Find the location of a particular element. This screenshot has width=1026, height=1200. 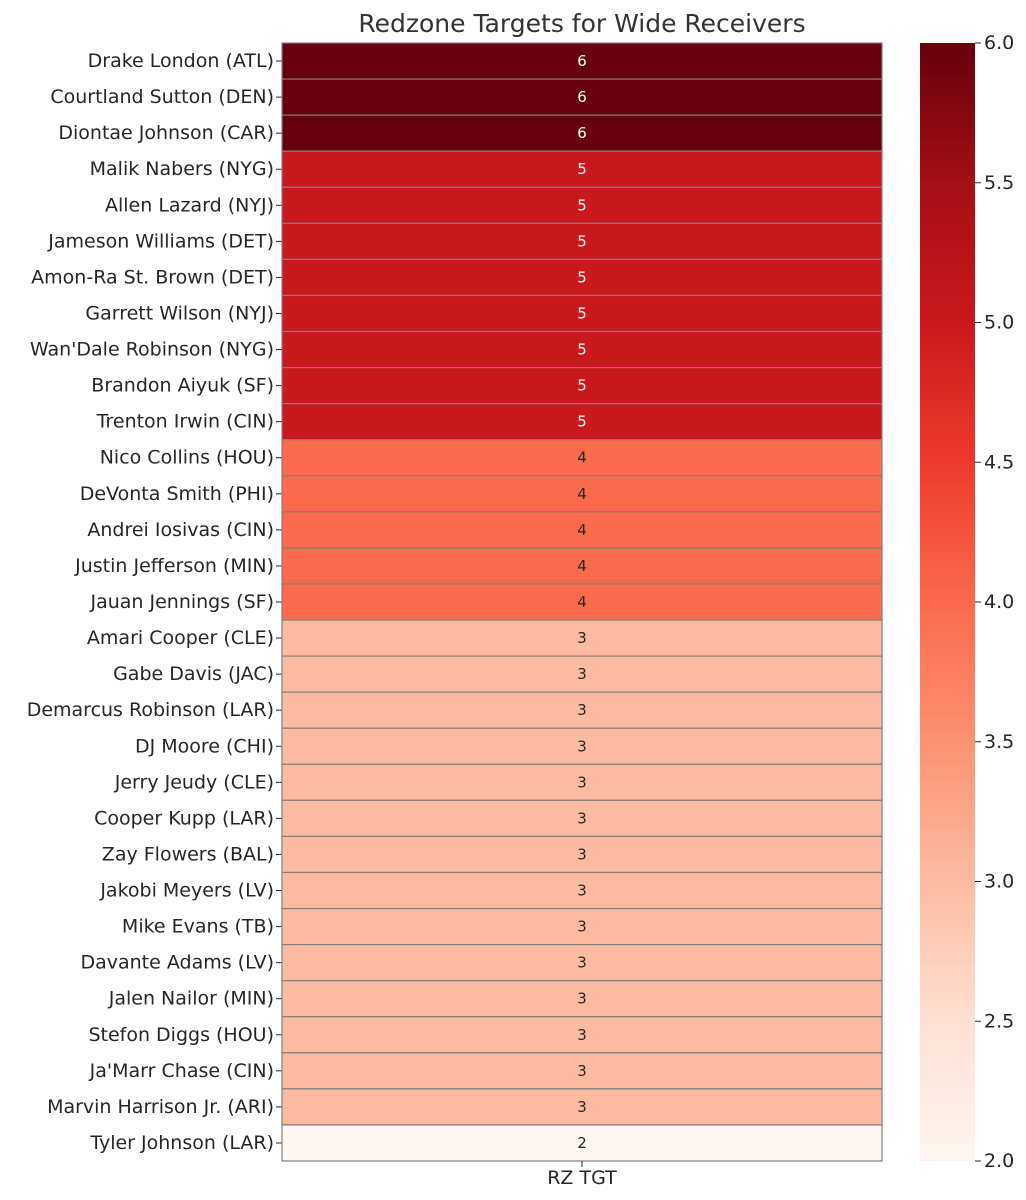

colorbar-tick-label: 3.5 is located at coordinates (999, 742).